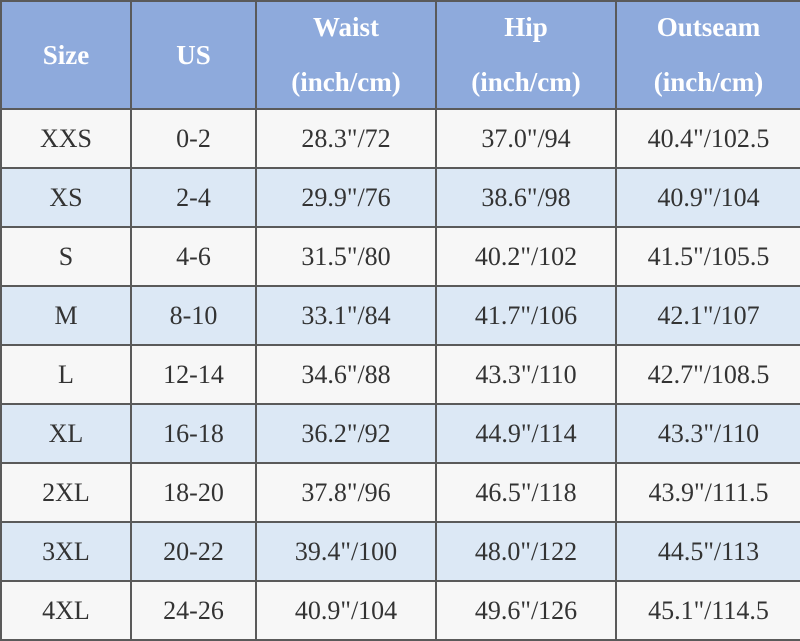 Image resolution: width=800 pixels, height=641 pixels. What do you see at coordinates (526, 27) in the screenshot?
I see `header-label: Hip` at bounding box center [526, 27].